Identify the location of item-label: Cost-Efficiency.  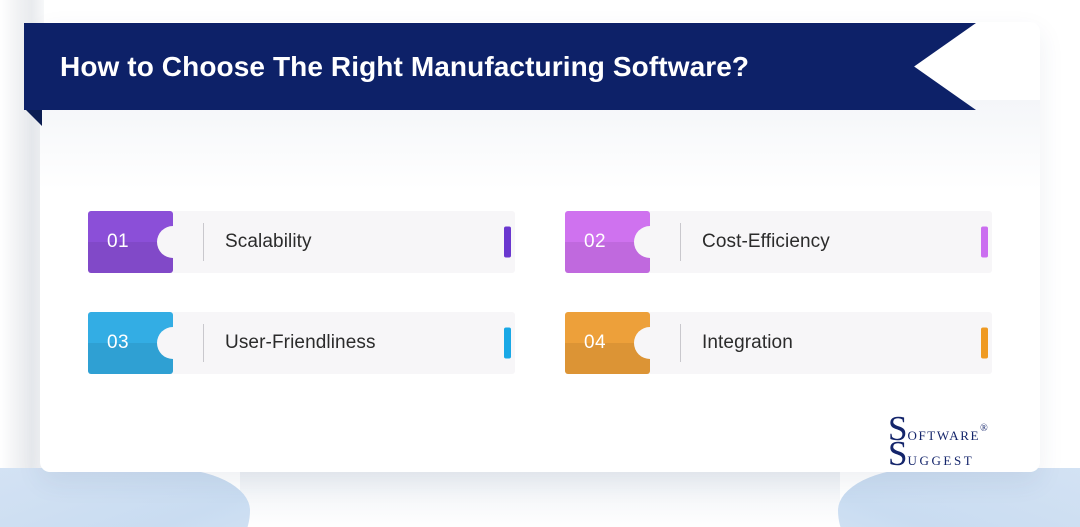
(766, 241).